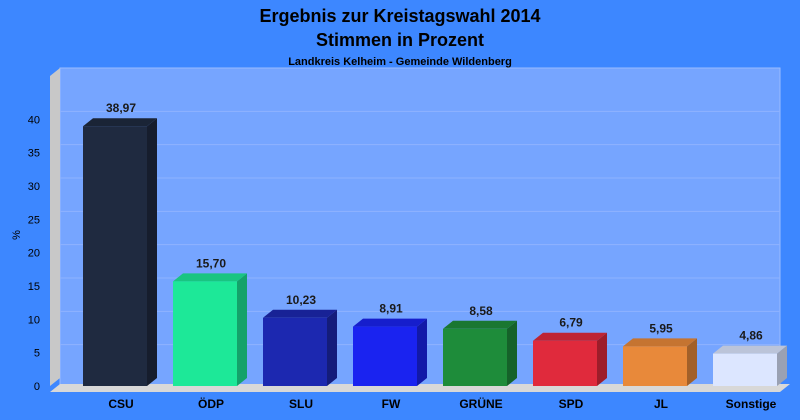  I want to click on y-axis-ticks: 0 5 10 15 20 25 30 35 40, so click(34, 253).